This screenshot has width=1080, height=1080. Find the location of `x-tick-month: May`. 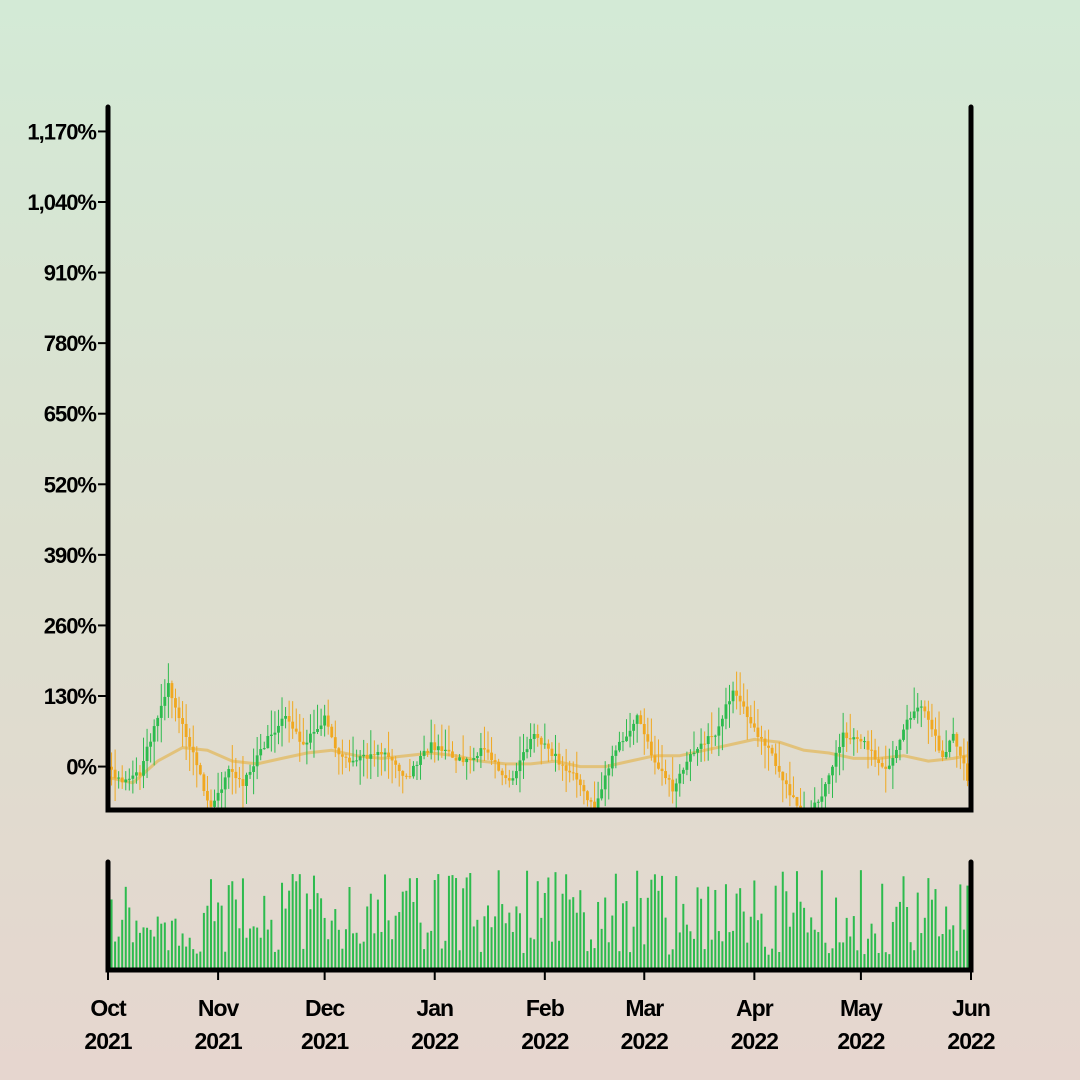

x-tick-month: May is located at coordinates (861, 1008).